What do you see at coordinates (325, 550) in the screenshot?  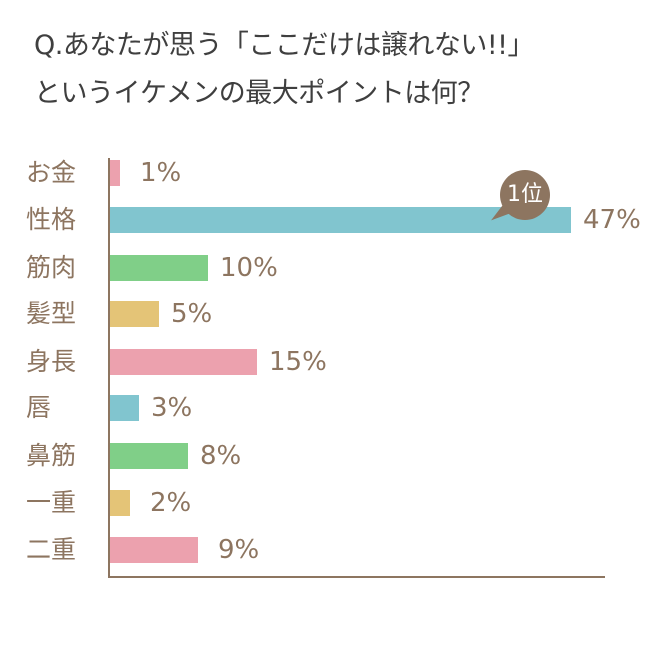 I see `bar-row: 二重 9%` at bounding box center [325, 550].